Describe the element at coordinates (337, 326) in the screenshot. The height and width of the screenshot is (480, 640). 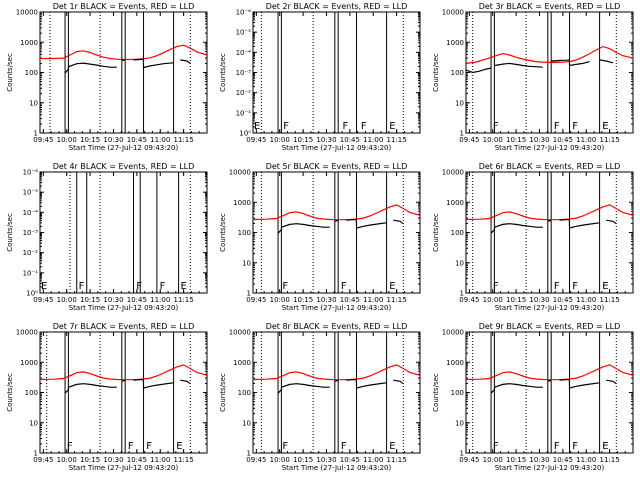
I see `panel-title: Det 8r BLACK = Events, RED = LLD` at that location.